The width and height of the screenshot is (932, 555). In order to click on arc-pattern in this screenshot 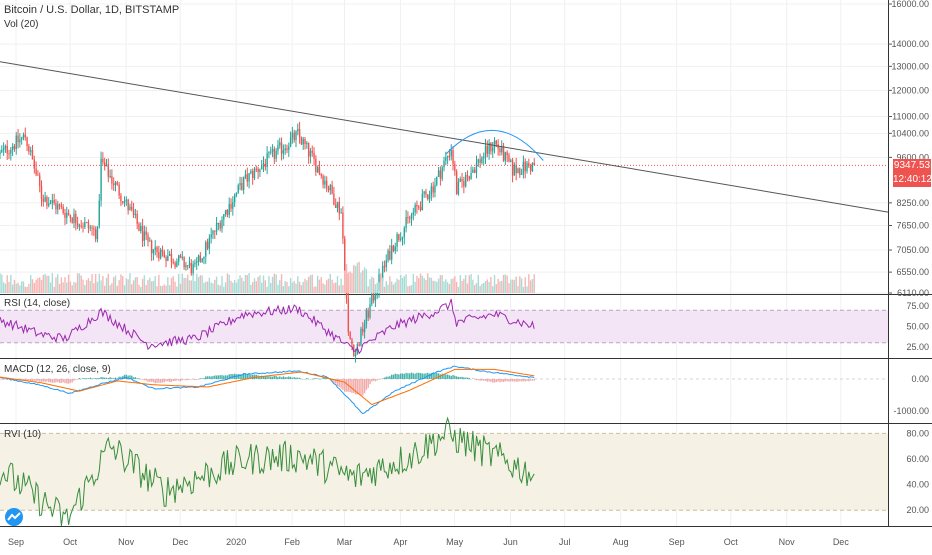, I will do `click(494, 145)`.